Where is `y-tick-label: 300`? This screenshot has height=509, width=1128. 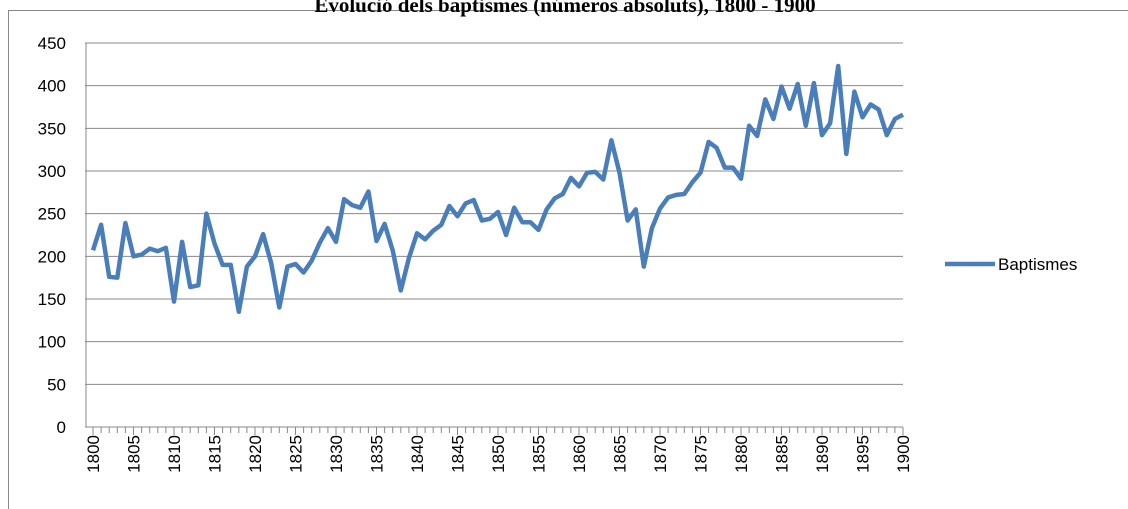 y-tick-label: 300 is located at coordinates (52, 171).